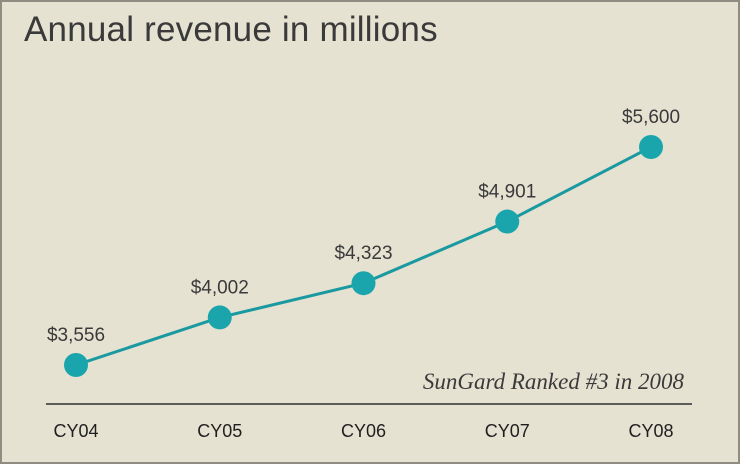  I want to click on data-label-cy06: $4,323, so click(363, 253).